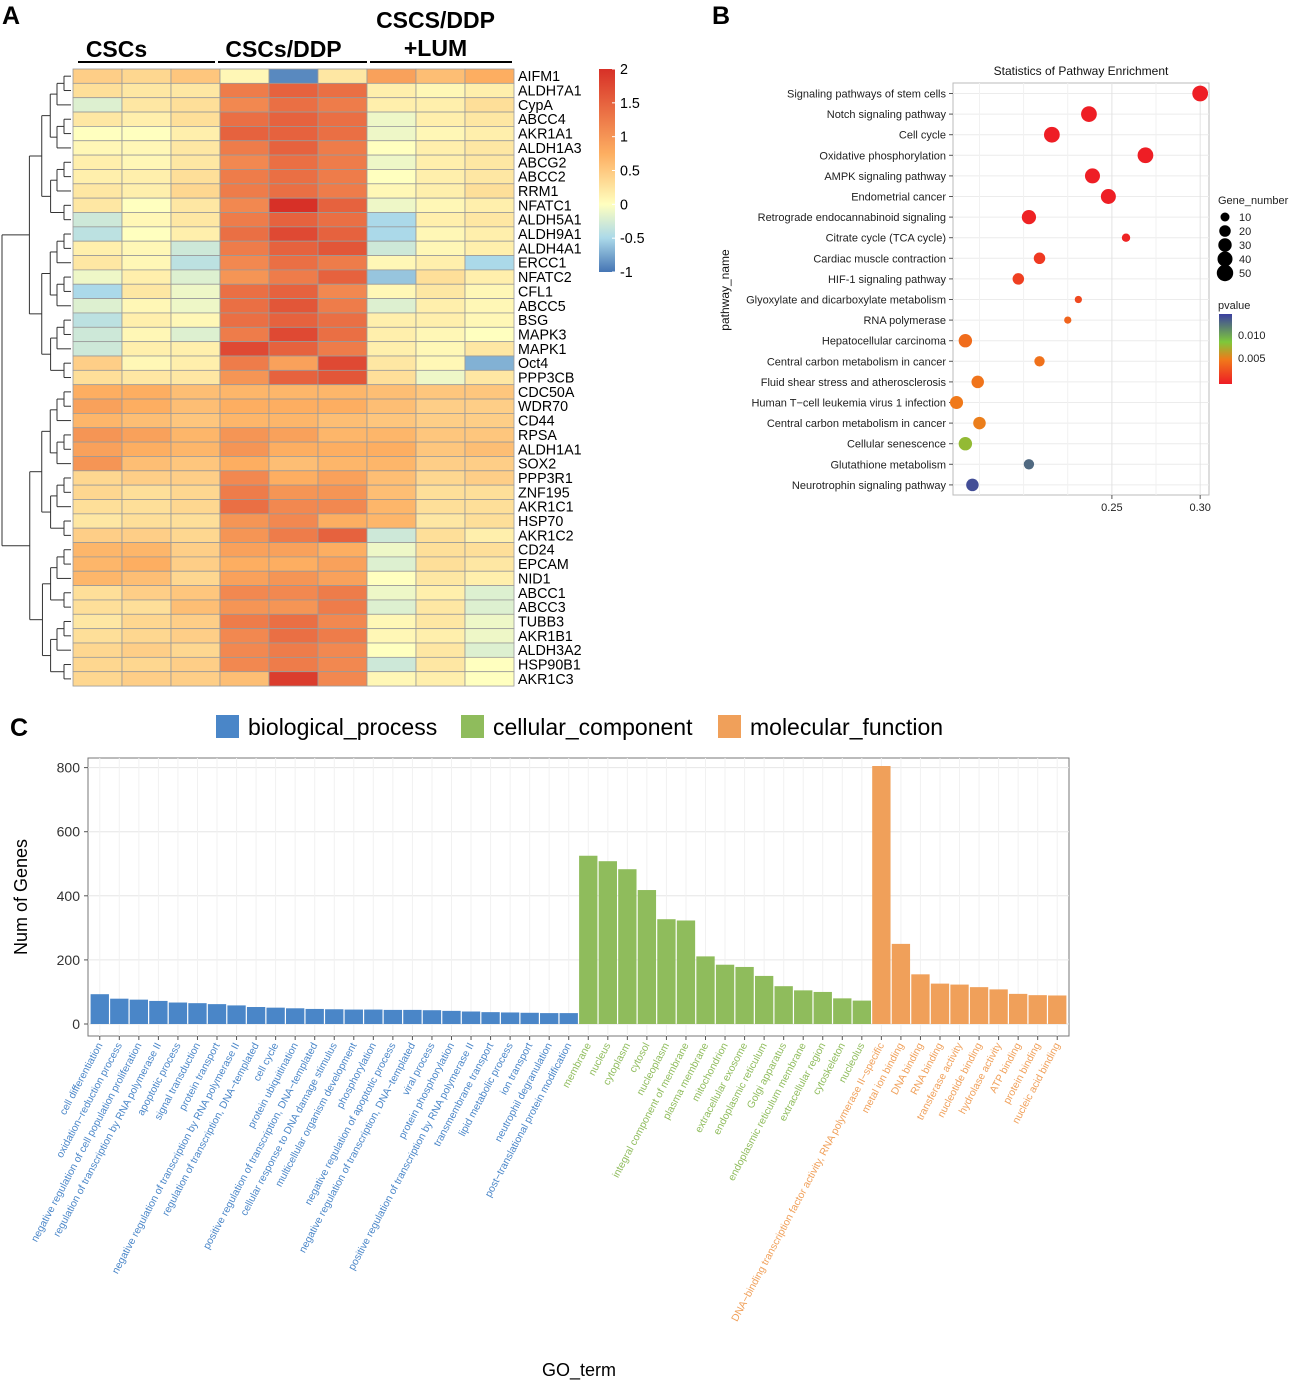 This screenshot has width=1291, height=1381. I want to click on pathway-label: Central carbon metabolism in cancer, so click(856, 362).